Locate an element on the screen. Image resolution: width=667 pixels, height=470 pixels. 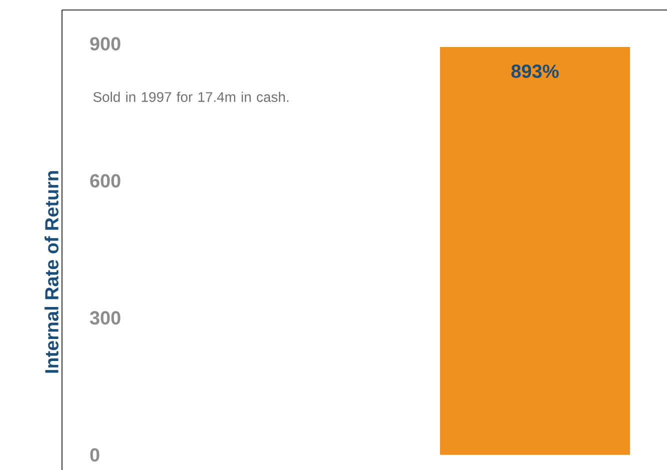
data-label: 893% is located at coordinates (535, 71).